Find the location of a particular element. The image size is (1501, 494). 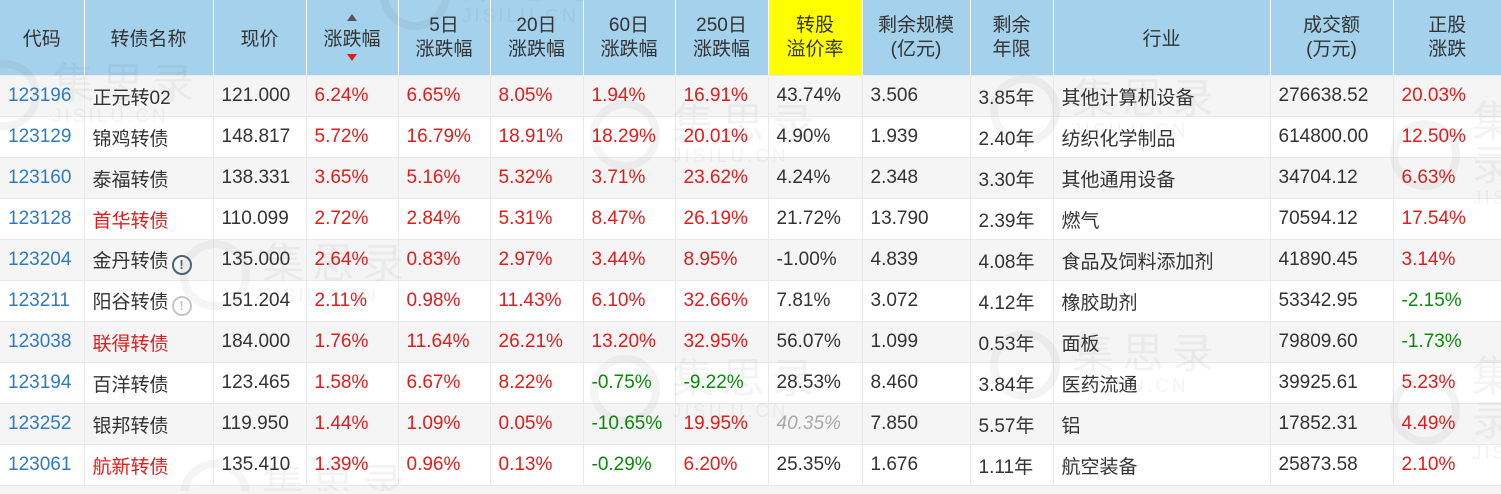

stock-value: -1.73% is located at coordinates (1431, 341).